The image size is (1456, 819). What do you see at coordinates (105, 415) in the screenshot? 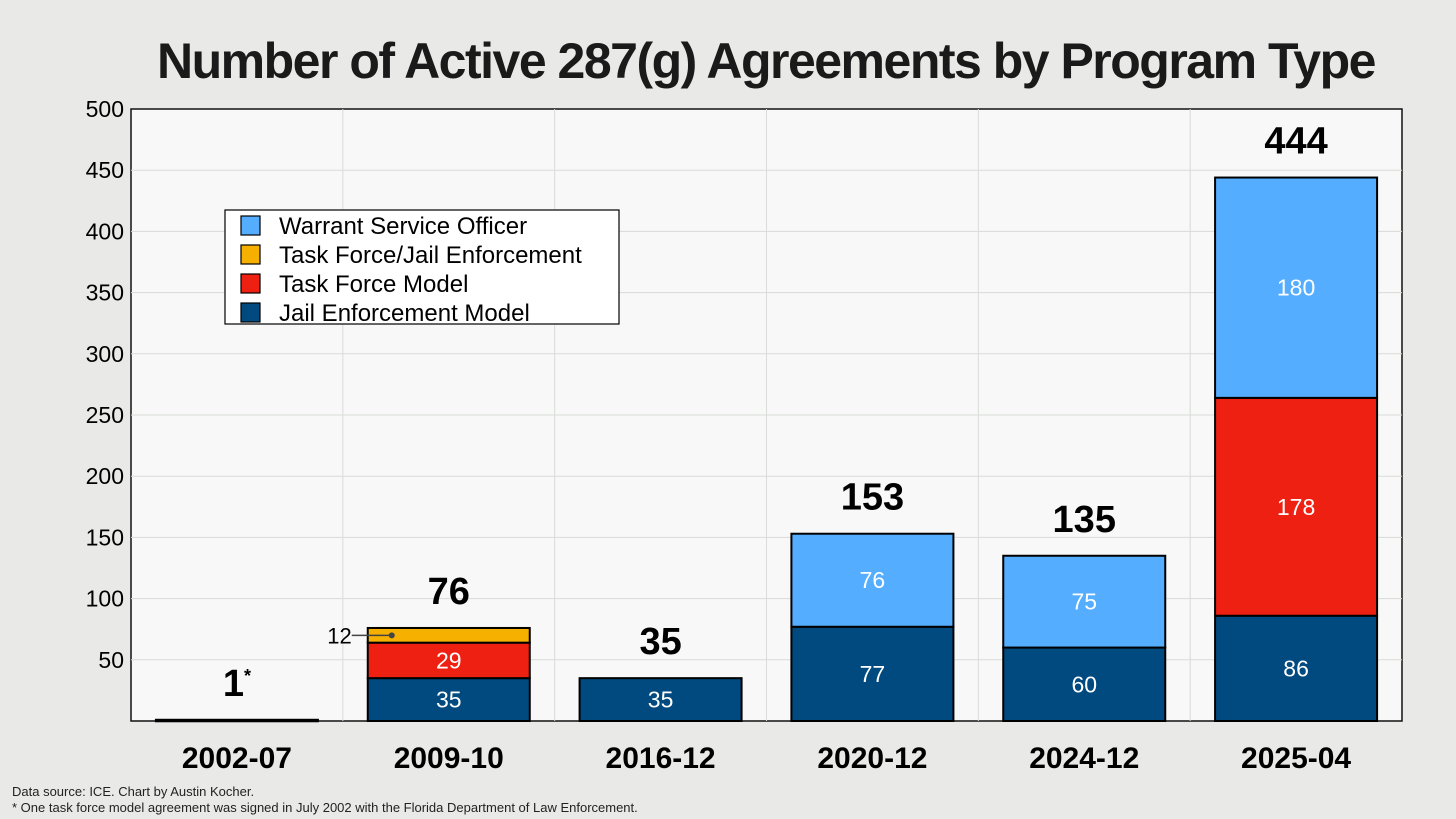
I see `y-tick-label: 250` at bounding box center [105, 415].